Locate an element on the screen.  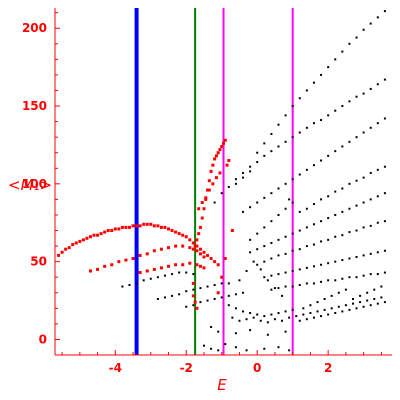
y-tick-label: 100 is located at coordinates (34, 184).